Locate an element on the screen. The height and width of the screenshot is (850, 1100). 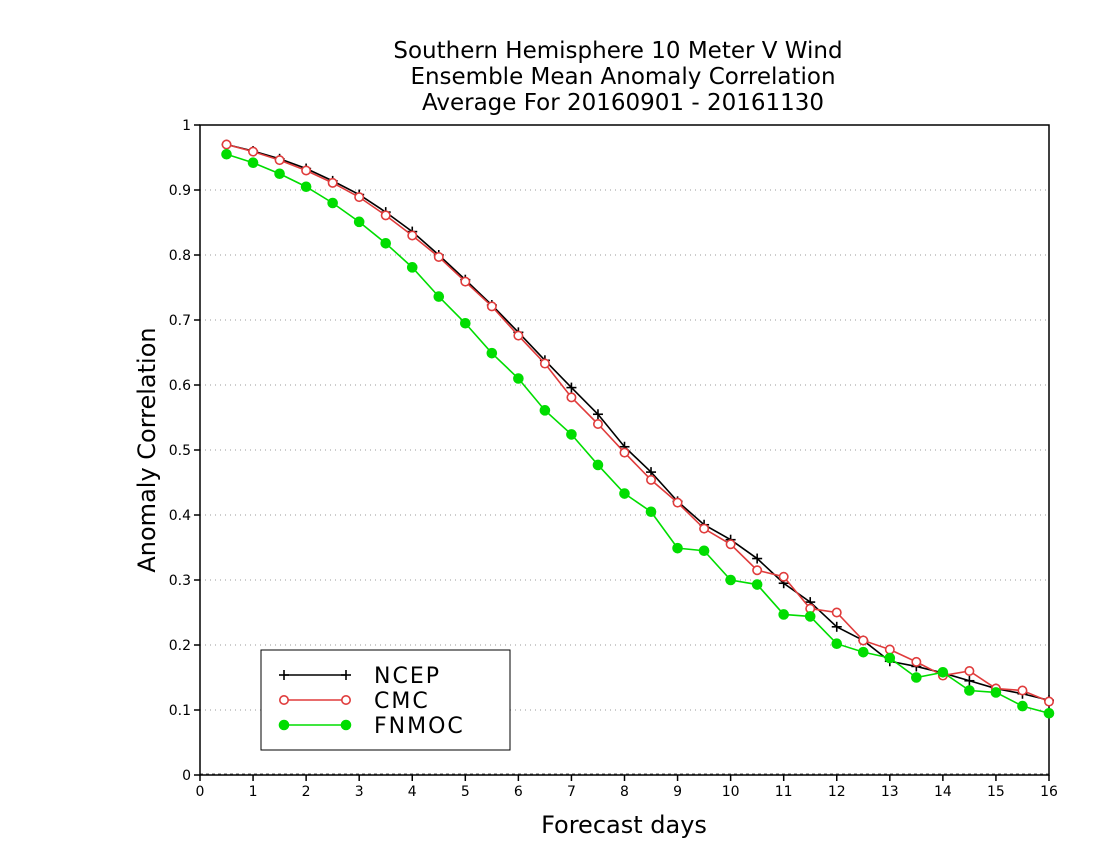
x-tick-label: 4 is located at coordinates (412, 792).